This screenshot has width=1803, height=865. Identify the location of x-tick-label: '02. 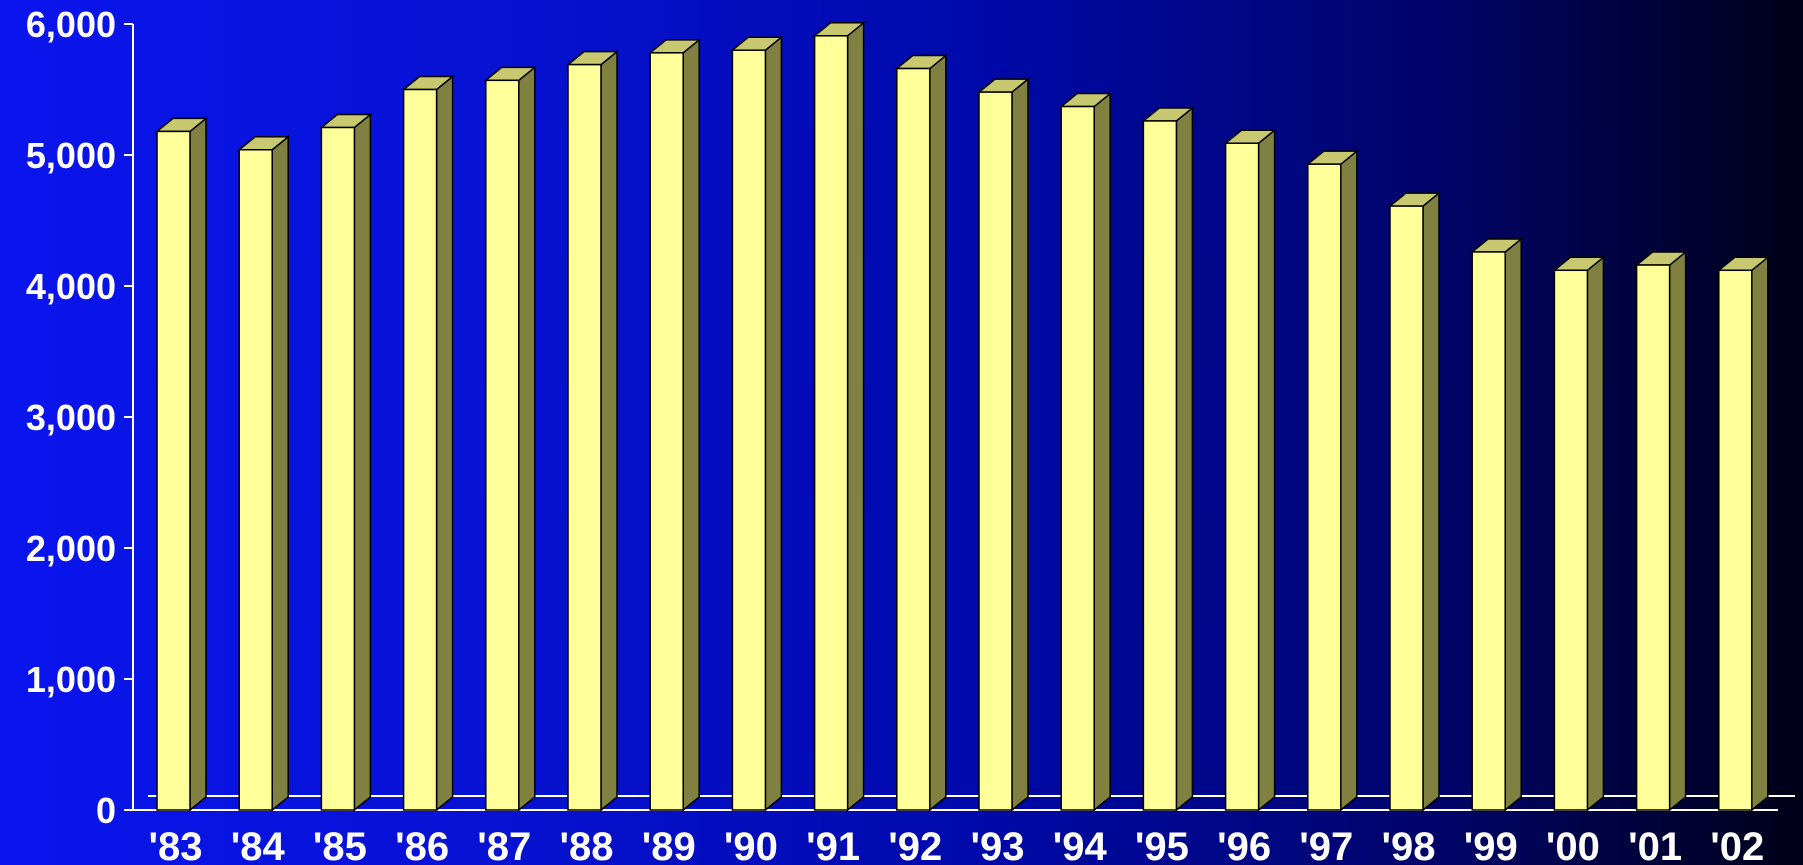
(1737, 845).